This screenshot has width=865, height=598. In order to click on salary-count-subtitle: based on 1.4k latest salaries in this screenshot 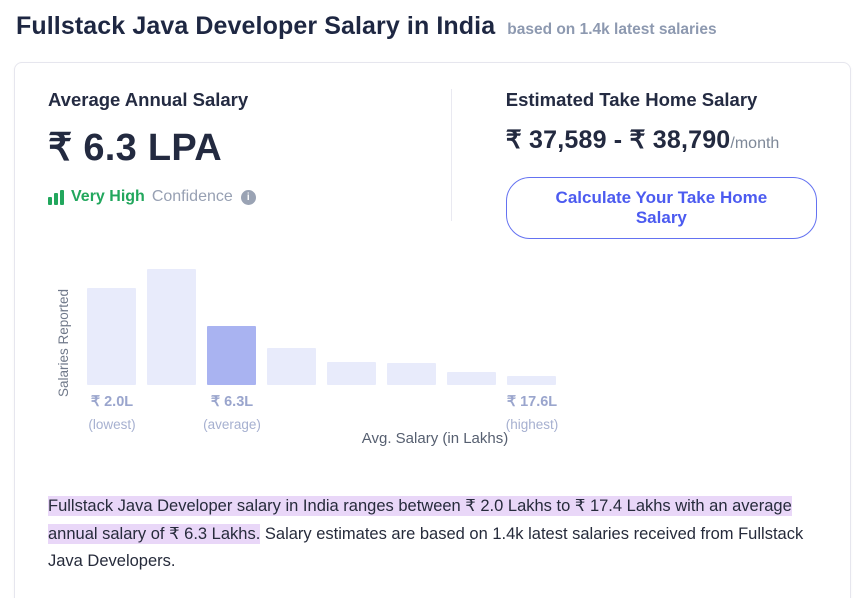, I will do `click(612, 29)`.